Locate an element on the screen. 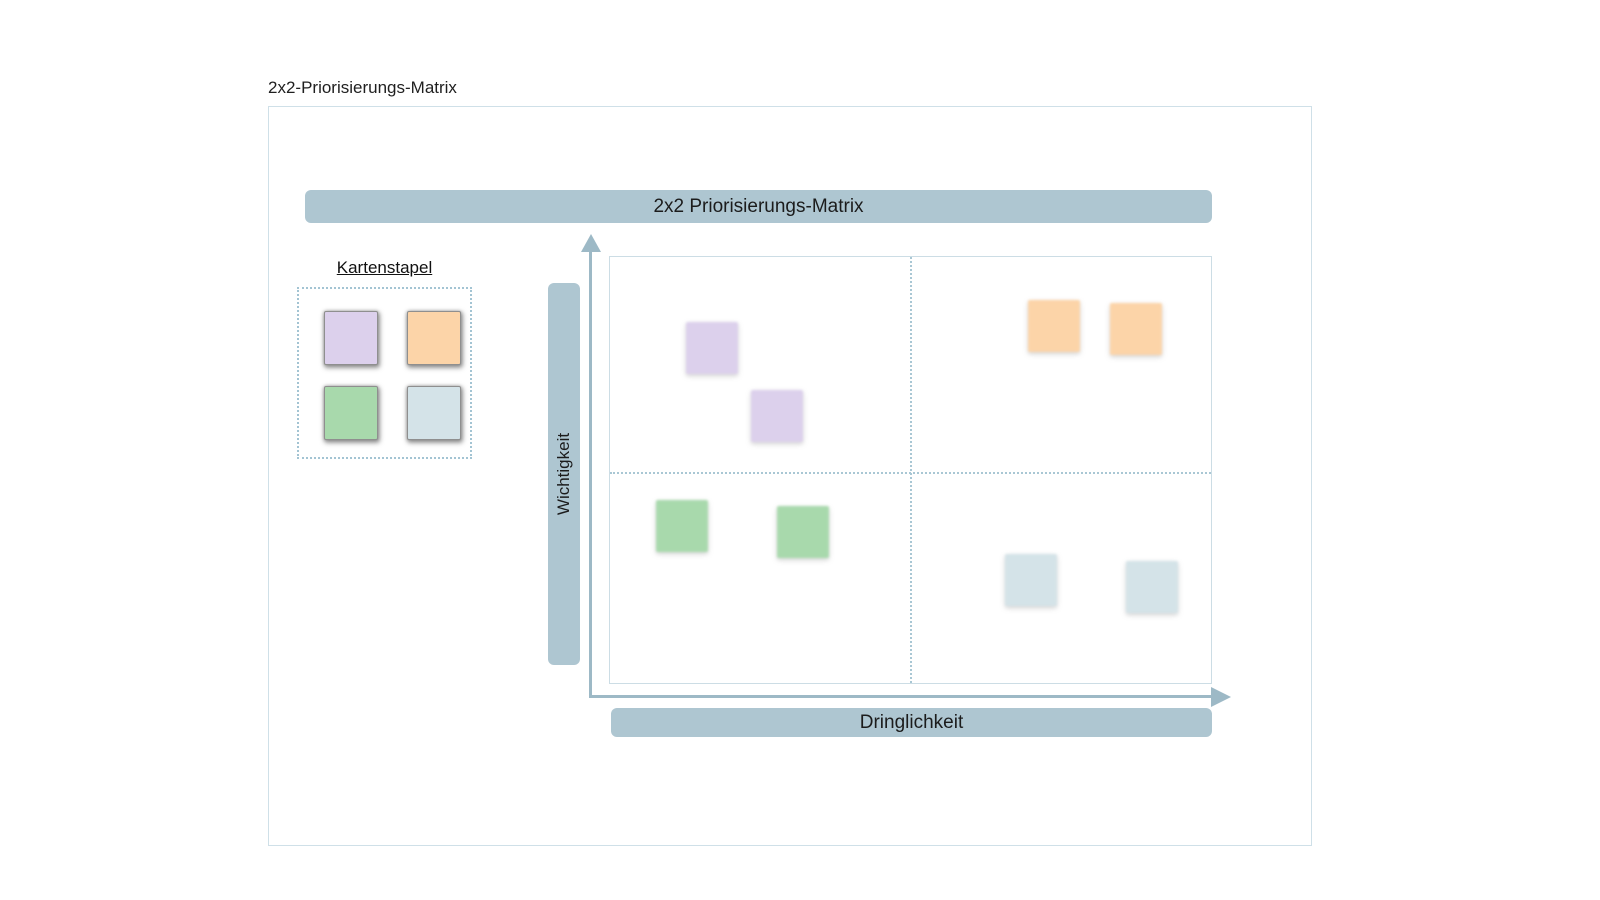 The height and width of the screenshot is (900, 1600). x-axis-bar: Dringlichkeit is located at coordinates (911, 722).